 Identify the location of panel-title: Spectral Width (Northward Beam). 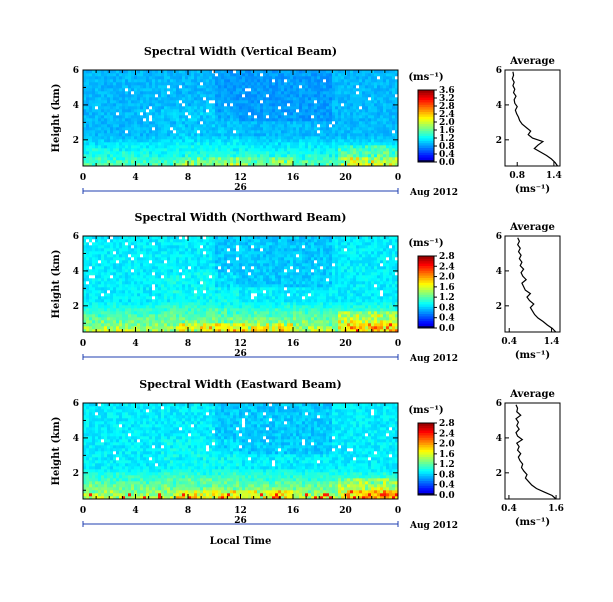
(241, 217).